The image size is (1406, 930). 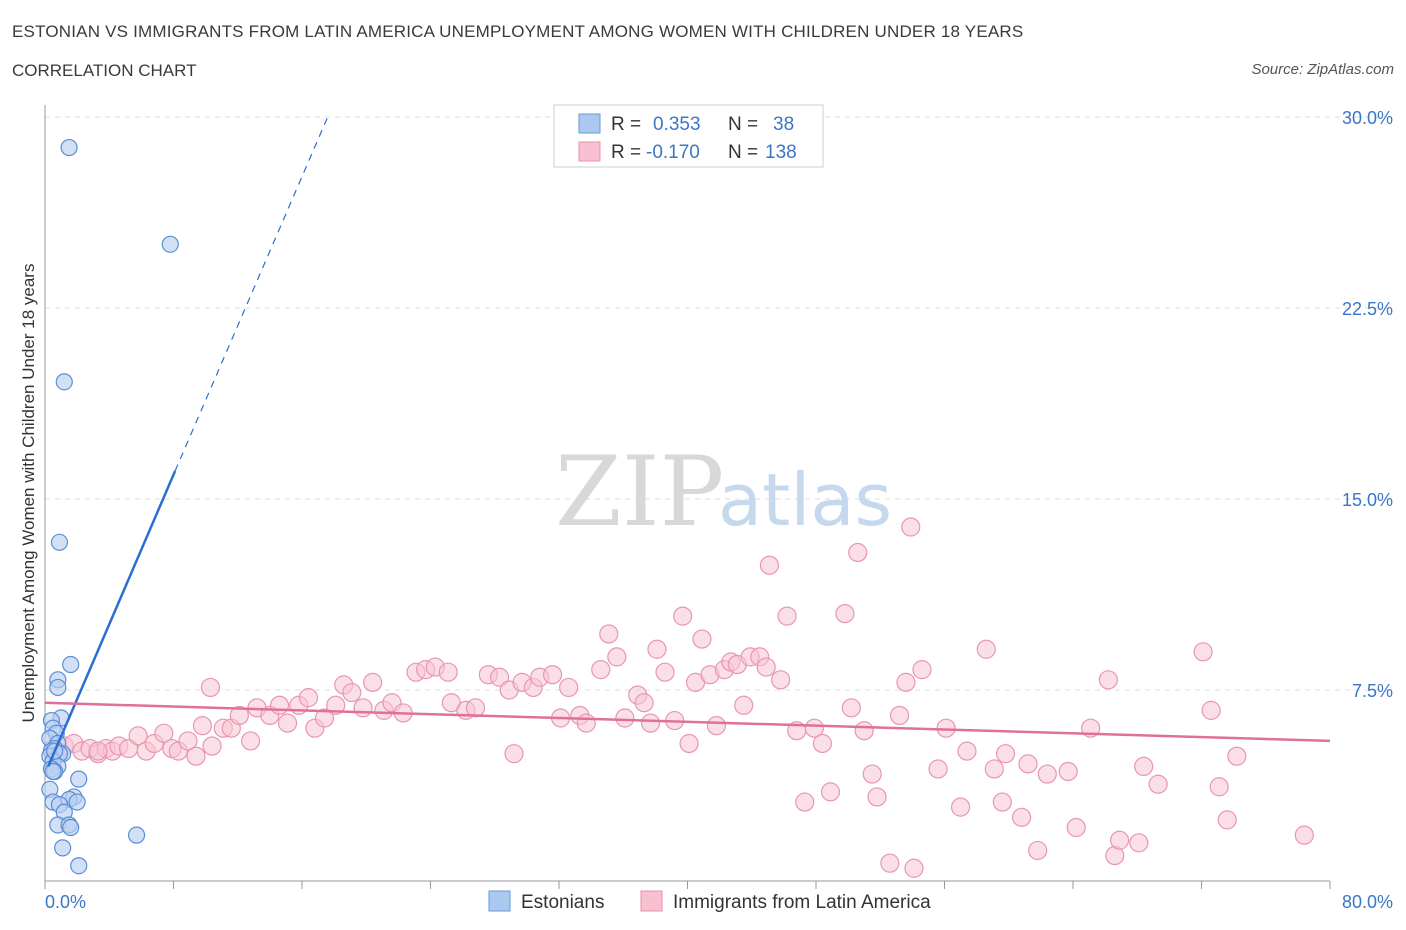 I want to click on latam-trendline, so click(x=687, y=722).